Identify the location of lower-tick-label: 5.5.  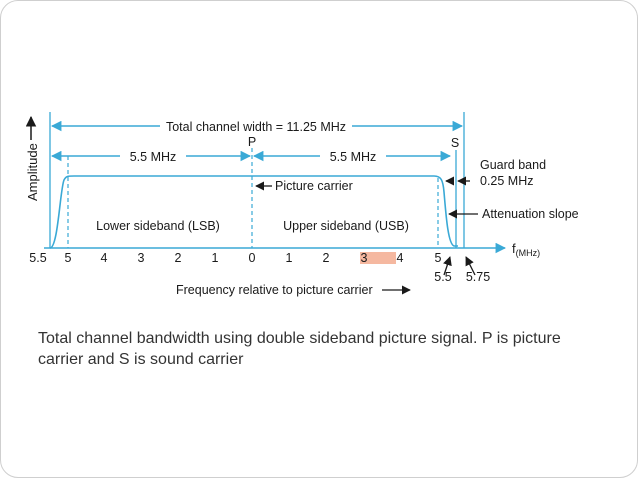
(442, 277).